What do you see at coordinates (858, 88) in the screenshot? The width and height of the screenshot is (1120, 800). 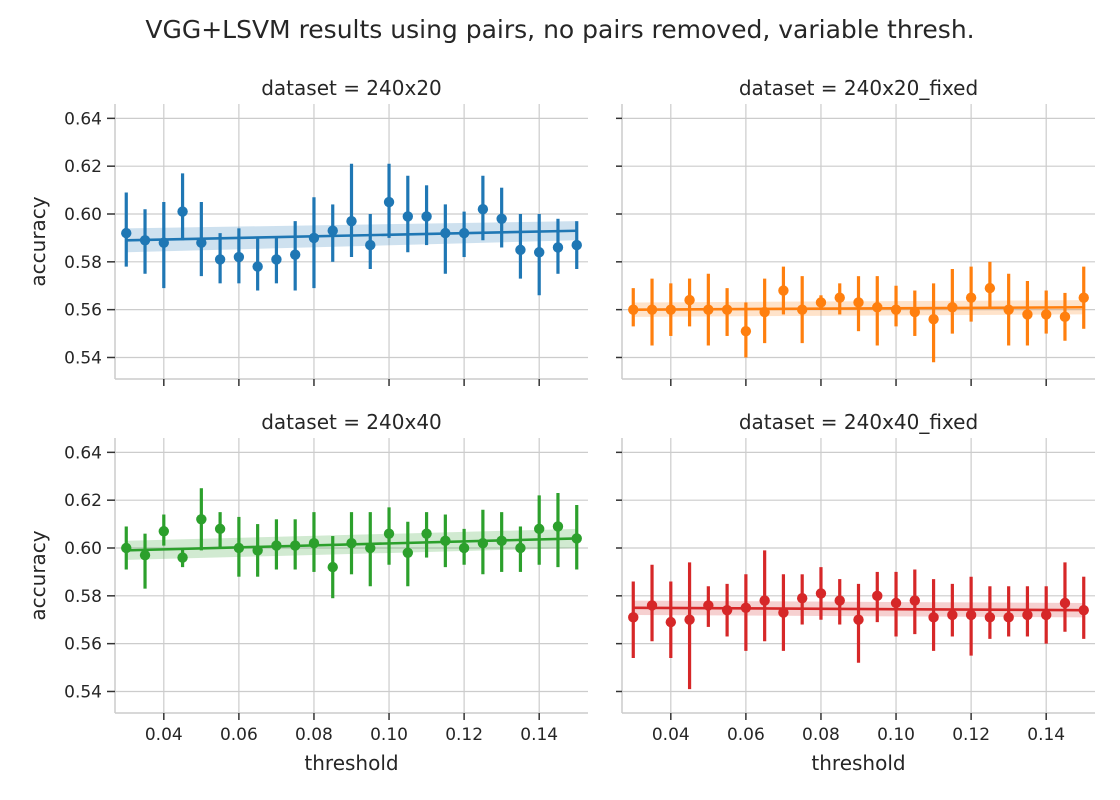 I see `facet-title: dataset = 240x20_fixed` at bounding box center [858, 88].